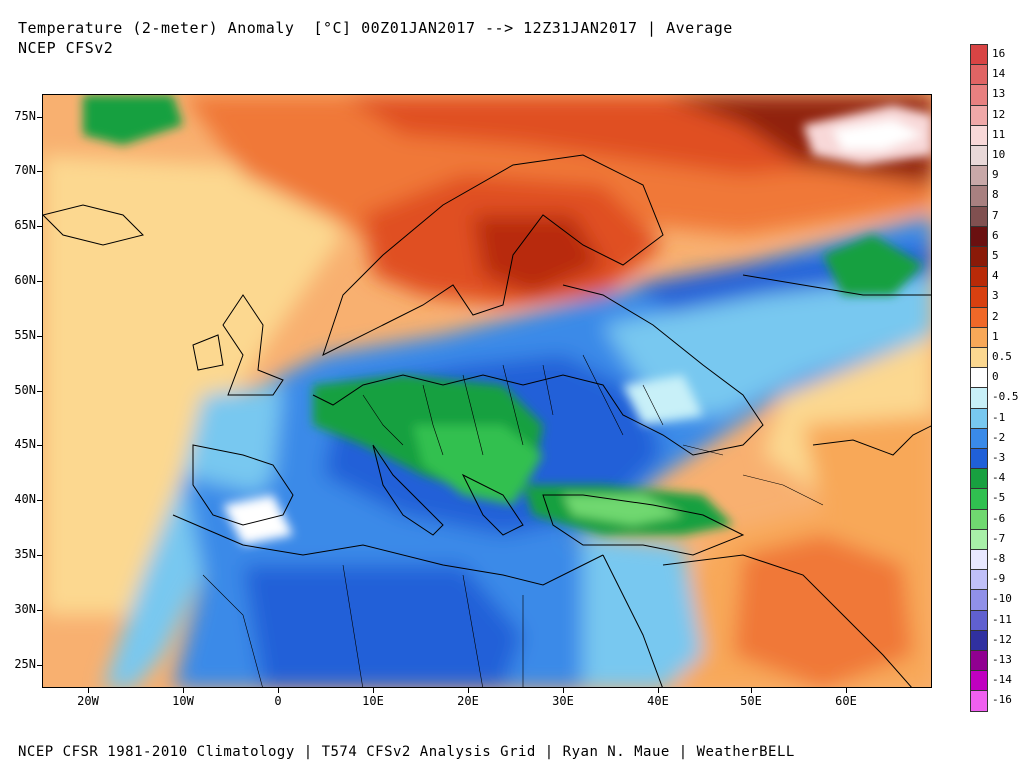 The image size is (1024, 768). What do you see at coordinates (1002, 700) in the screenshot?
I see `colorbar-label: -16` at bounding box center [1002, 700].